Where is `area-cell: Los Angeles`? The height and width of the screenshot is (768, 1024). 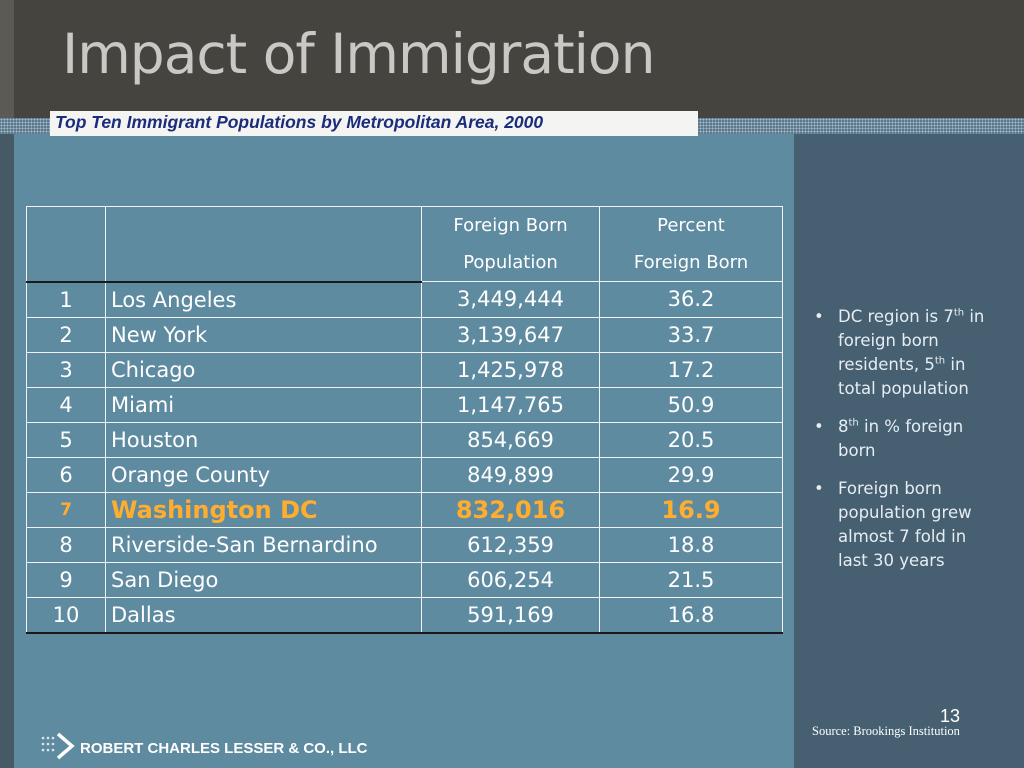 area-cell: Los Angeles is located at coordinates (263, 299).